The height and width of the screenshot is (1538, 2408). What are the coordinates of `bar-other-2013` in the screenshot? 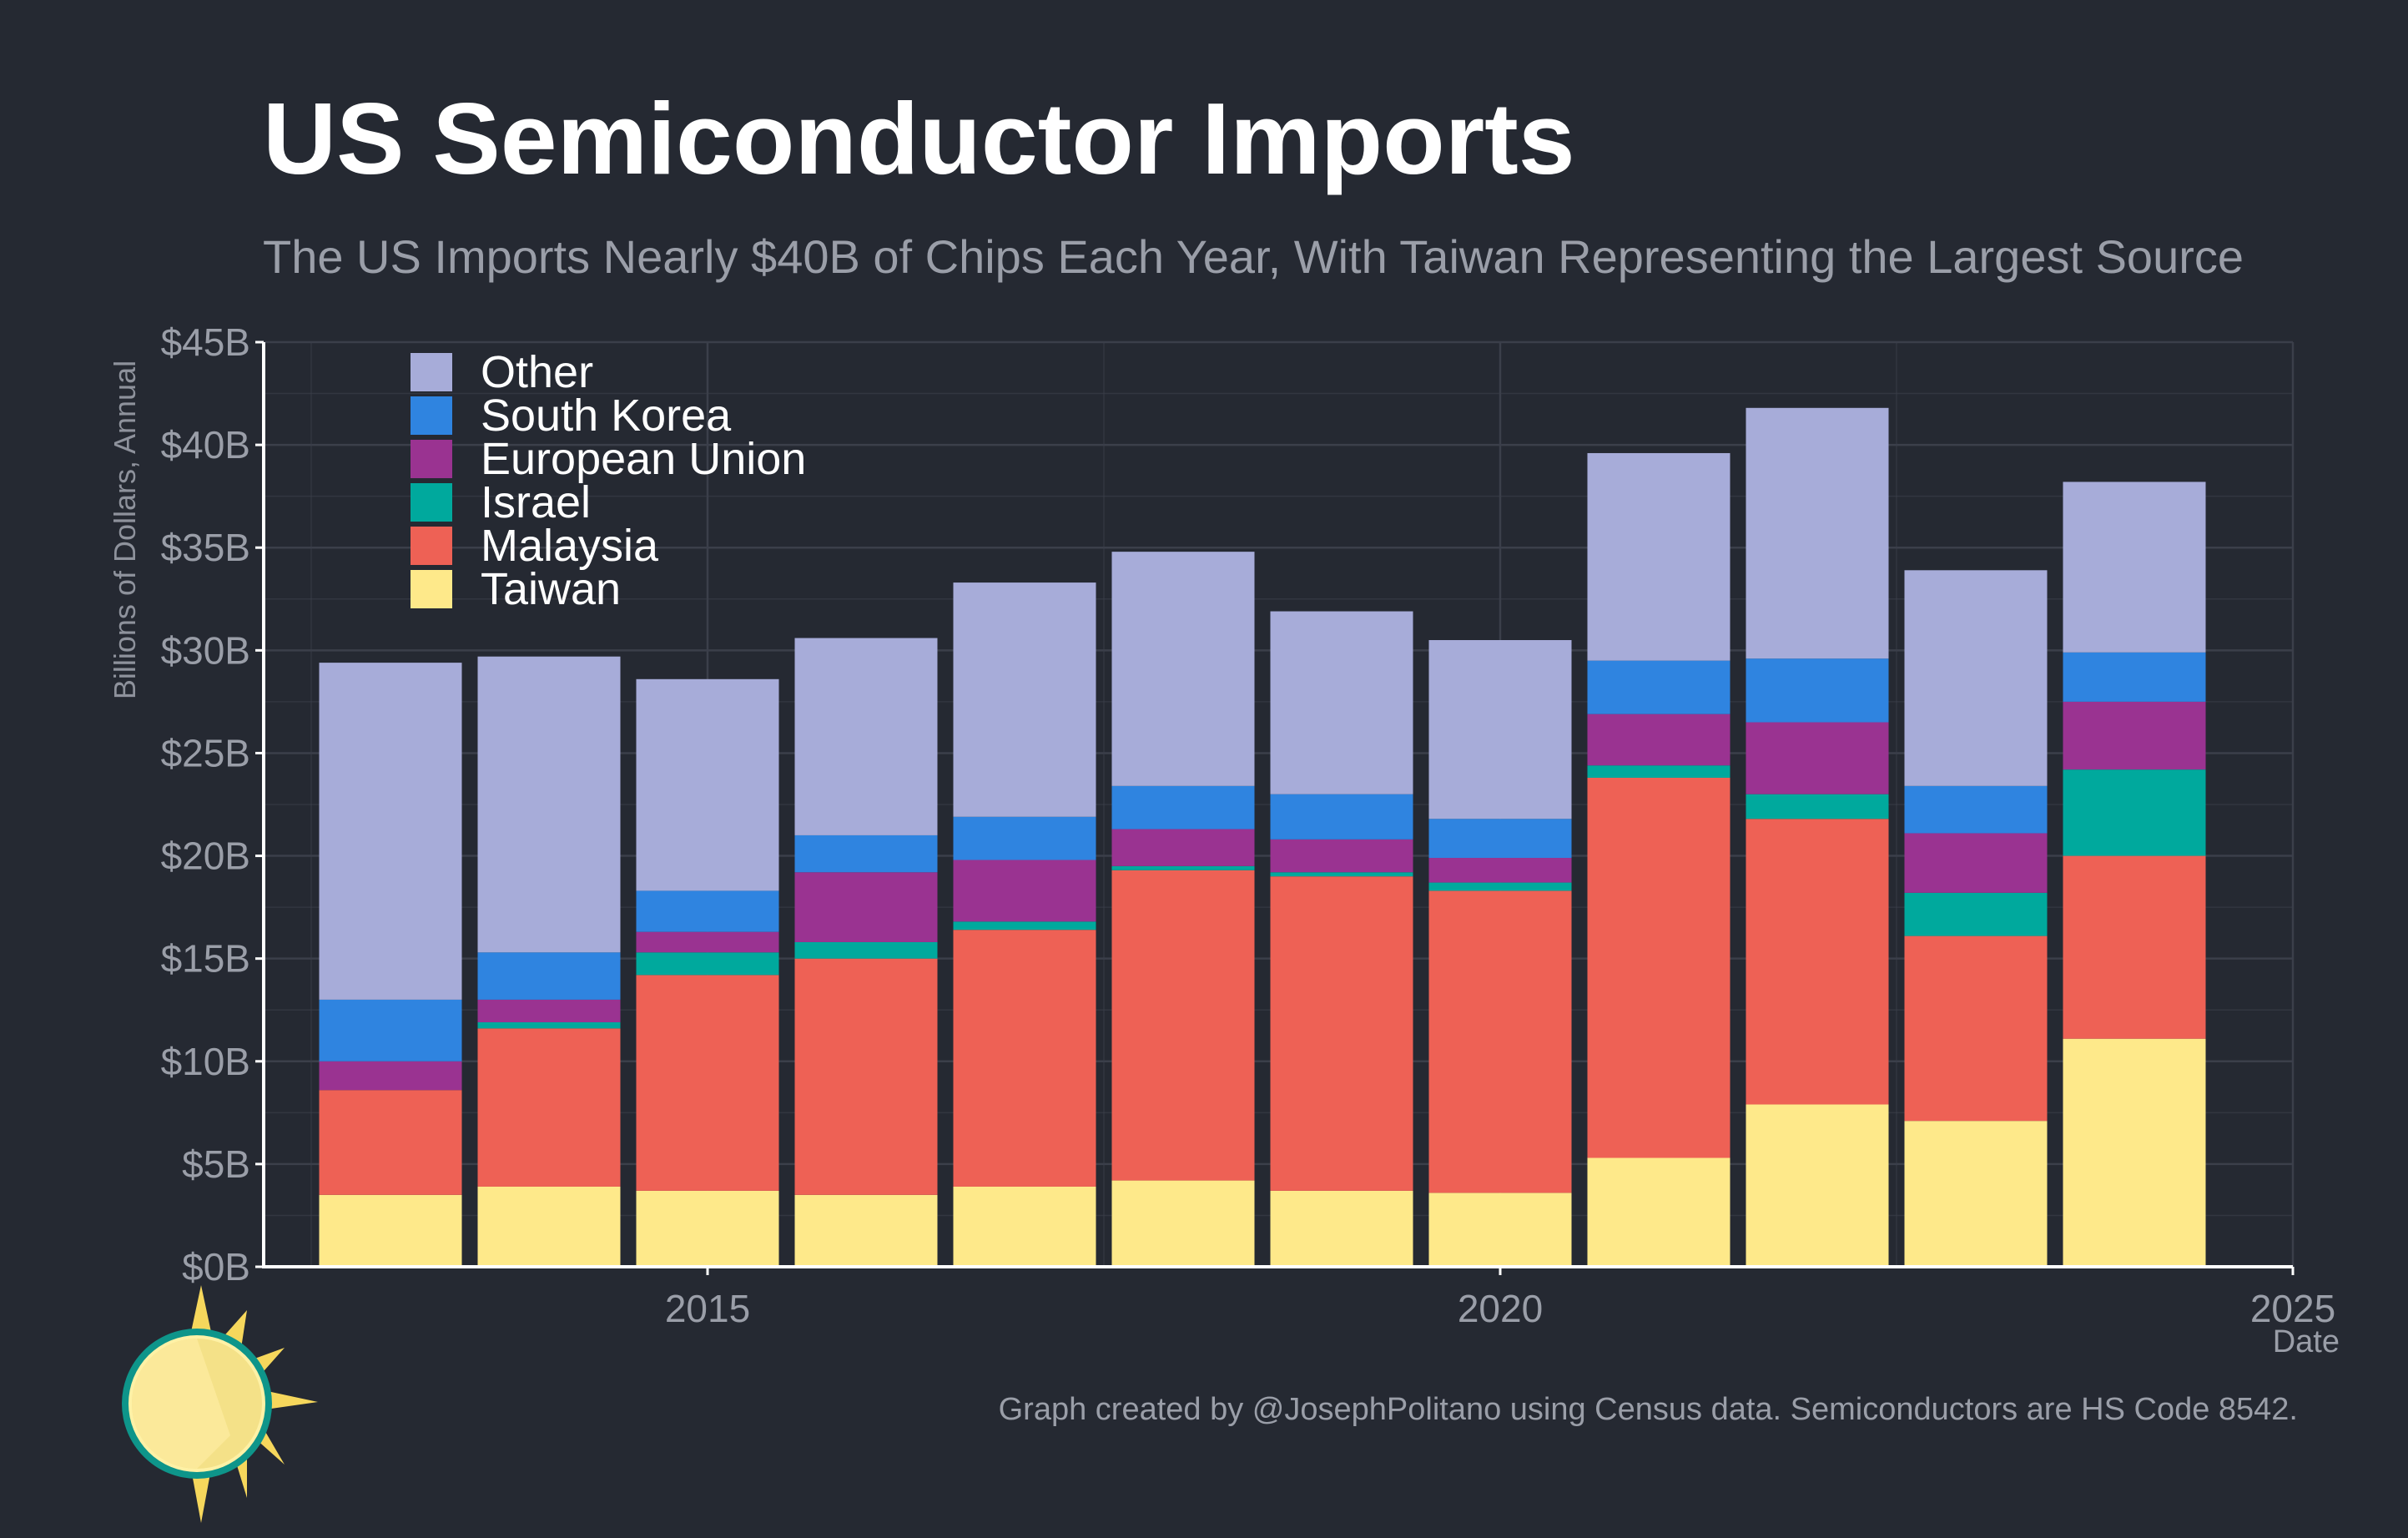 It's located at (390, 831).